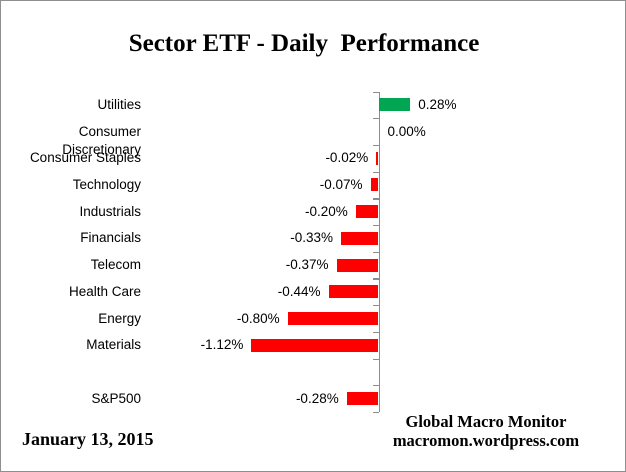  What do you see at coordinates (357, 265) in the screenshot?
I see `bar-telecom` at bounding box center [357, 265].